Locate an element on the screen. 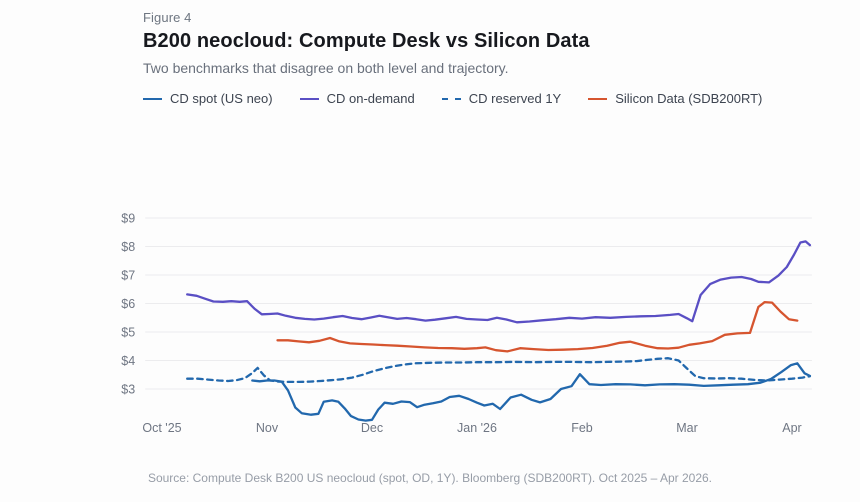 The width and height of the screenshot is (860, 502). x-axis-tick-label: Nov is located at coordinates (267, 428).